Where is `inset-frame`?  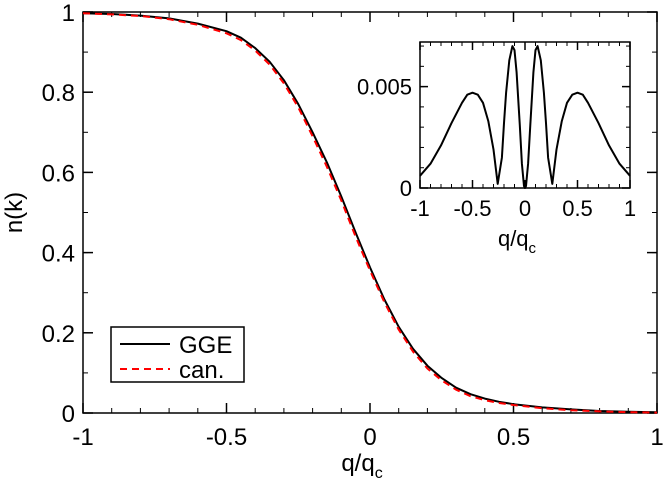
inset-frame is located at coordinates (525, 115).